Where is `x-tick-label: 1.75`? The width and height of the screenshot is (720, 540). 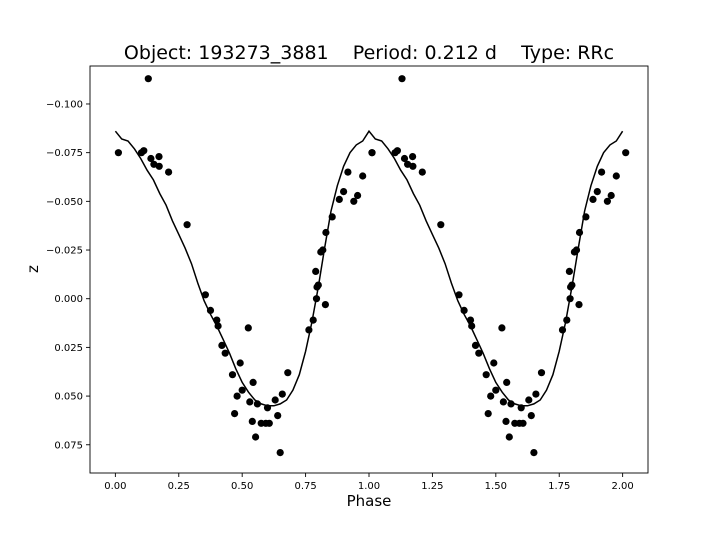 x-tick-label: 1.75 is located at coordinates (559, 486).